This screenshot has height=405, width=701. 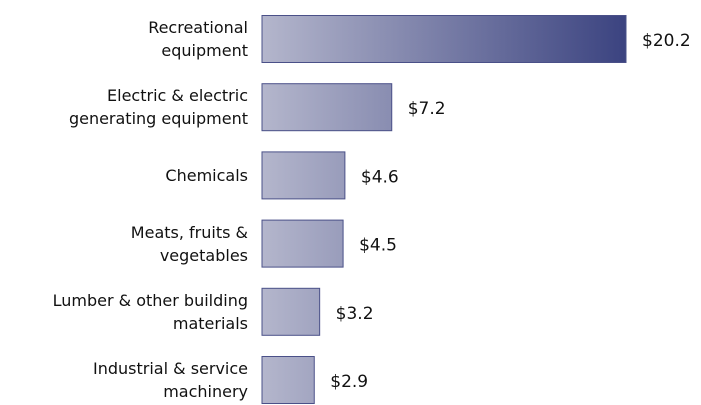 I want to click on category-label: Industrial & service machinery, so click(x=170, y=380).